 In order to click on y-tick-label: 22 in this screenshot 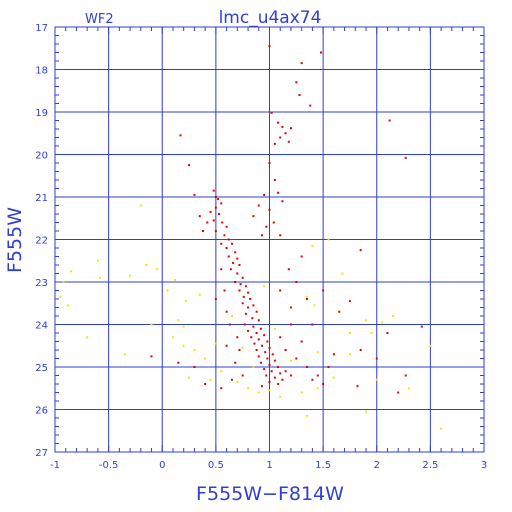, I will do `click(41, 241)`.